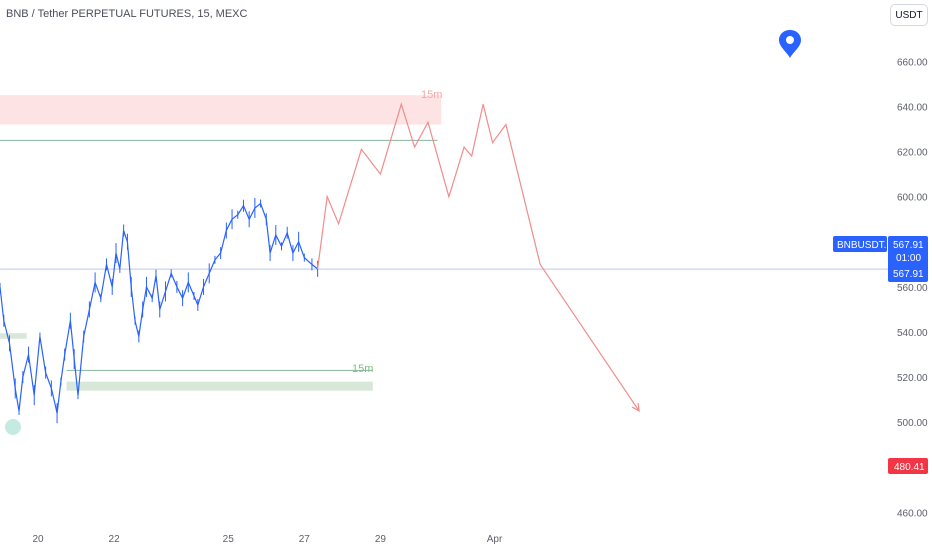 The image size is (932, 550). What do you see at coordinates (635, 407) in the screenshot?
I see `projection-arrowhead` at bounding box center [635, 407].